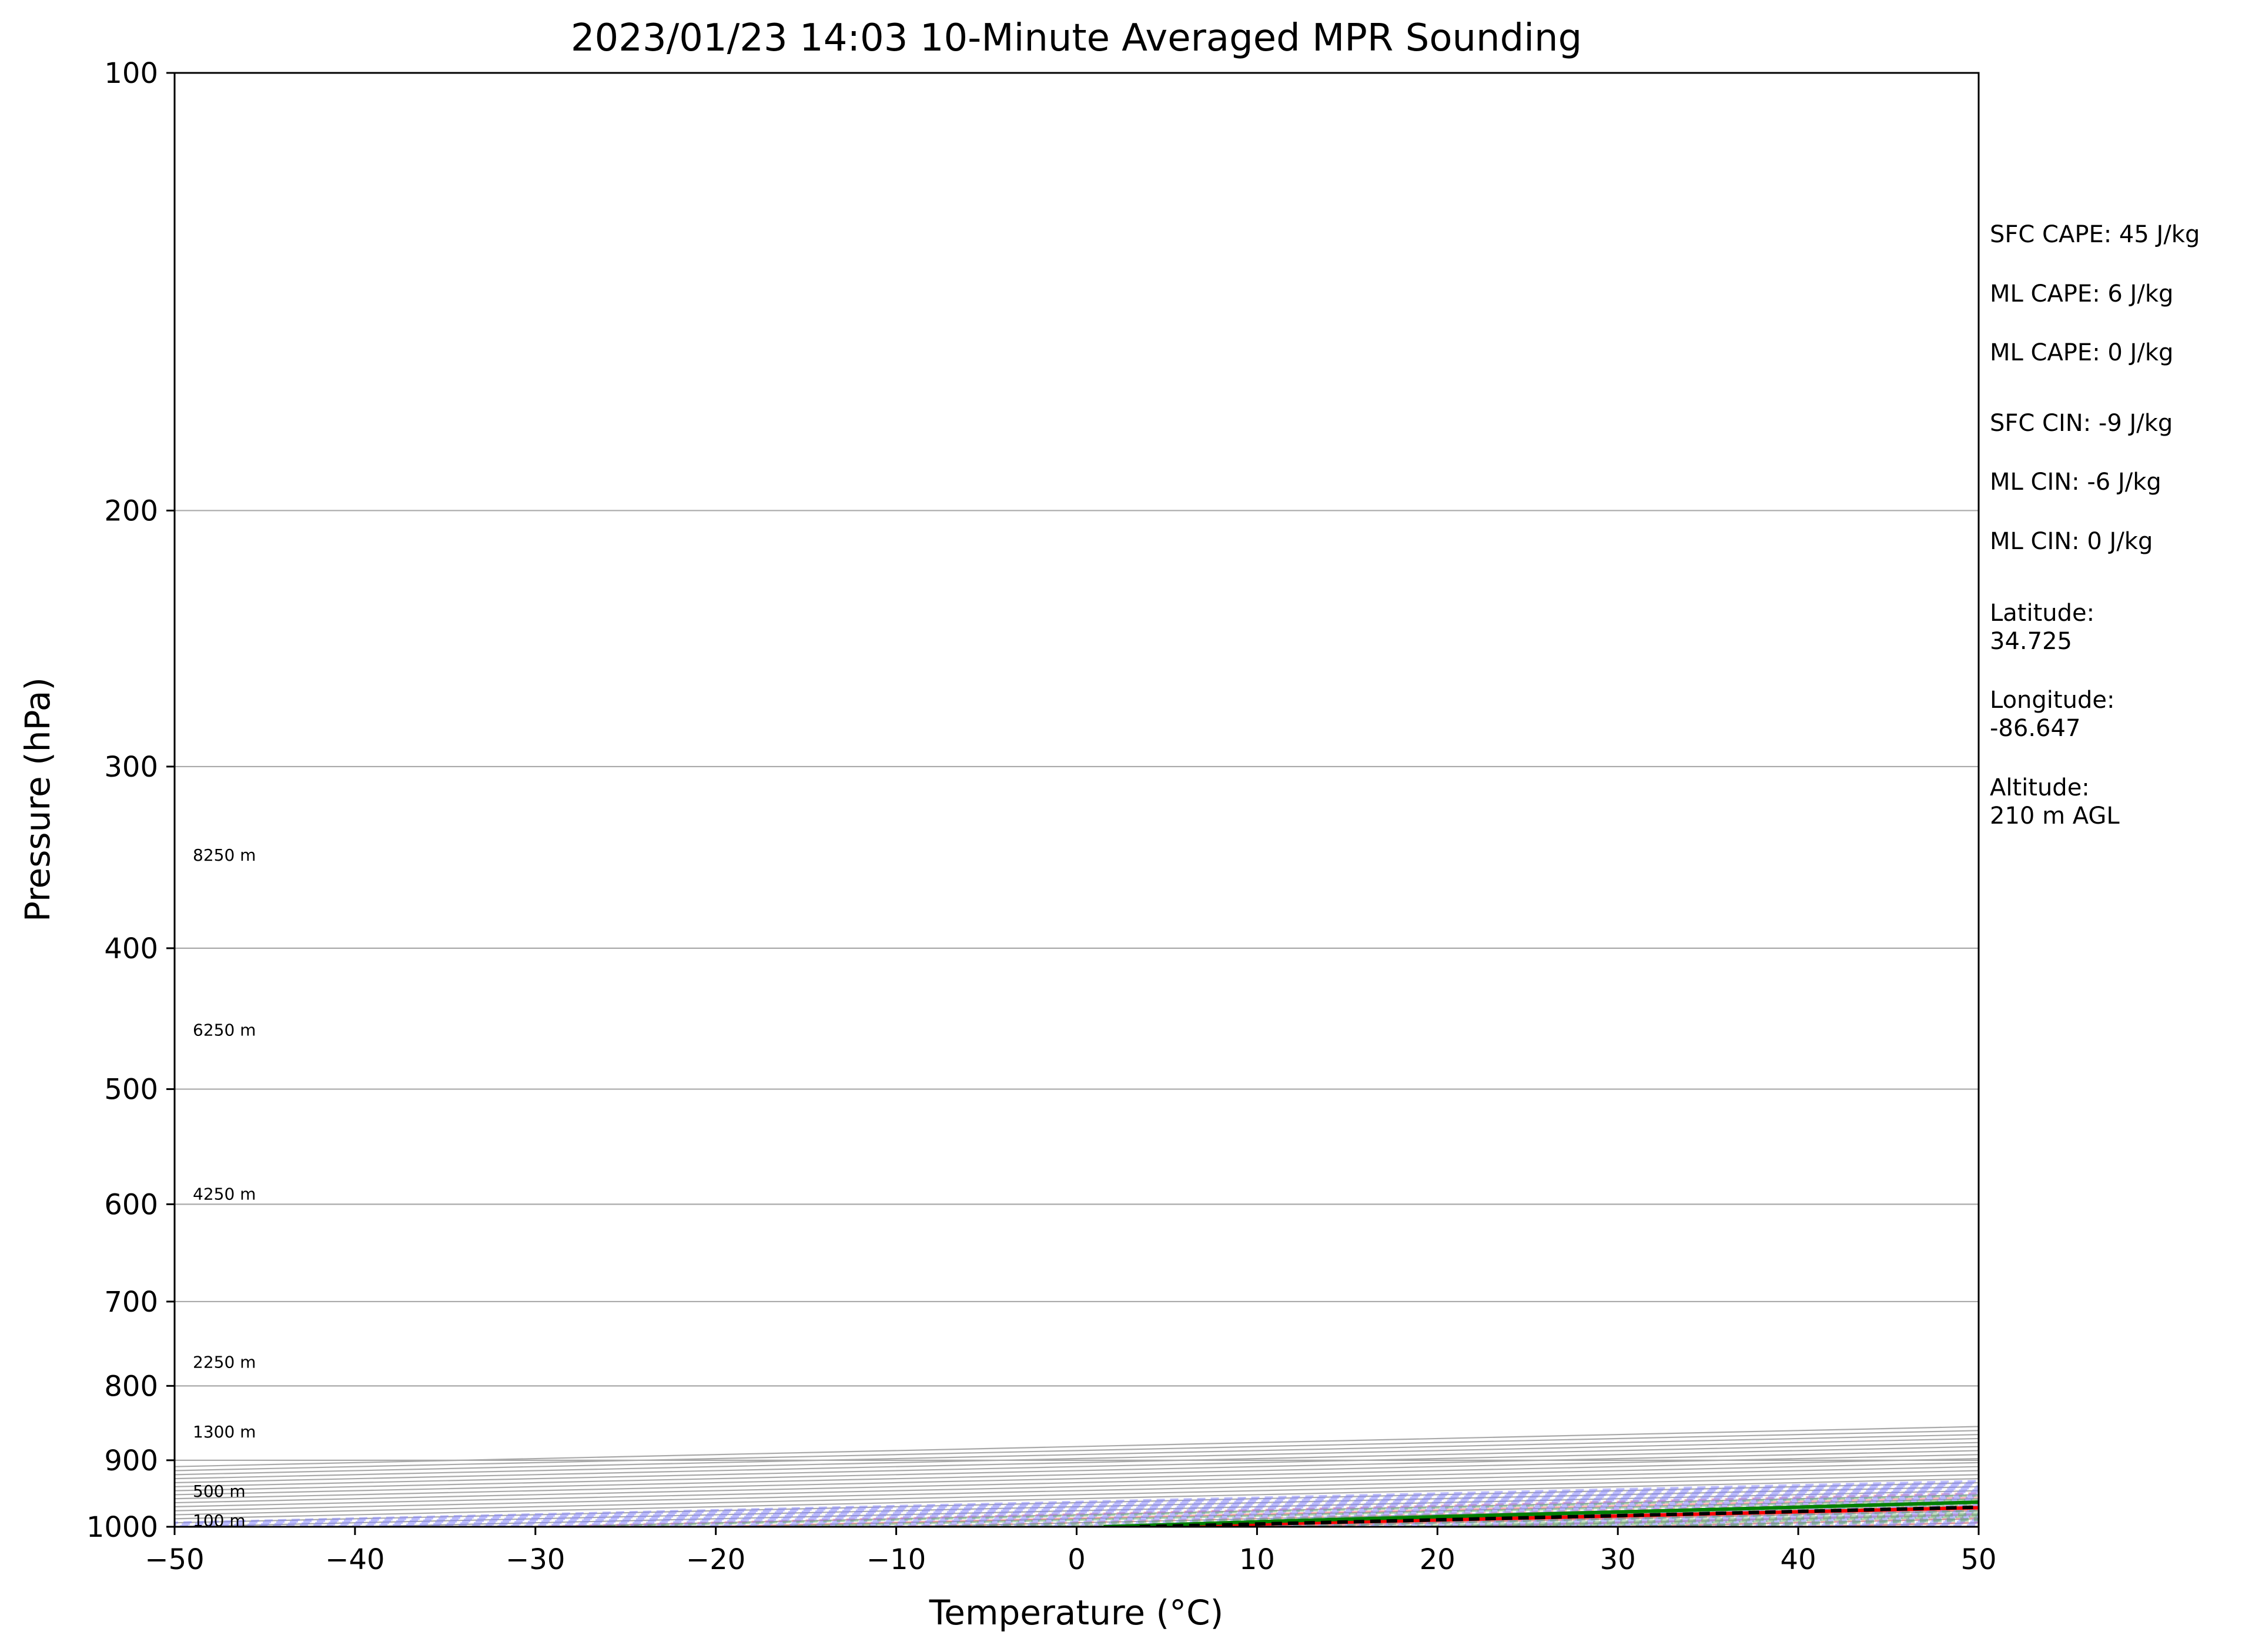 This screenshot has height=1652, width=2242. Describe the element at coordinates (896, 1560) in the screenshot. I see `x-tick-label: −10` at that location.